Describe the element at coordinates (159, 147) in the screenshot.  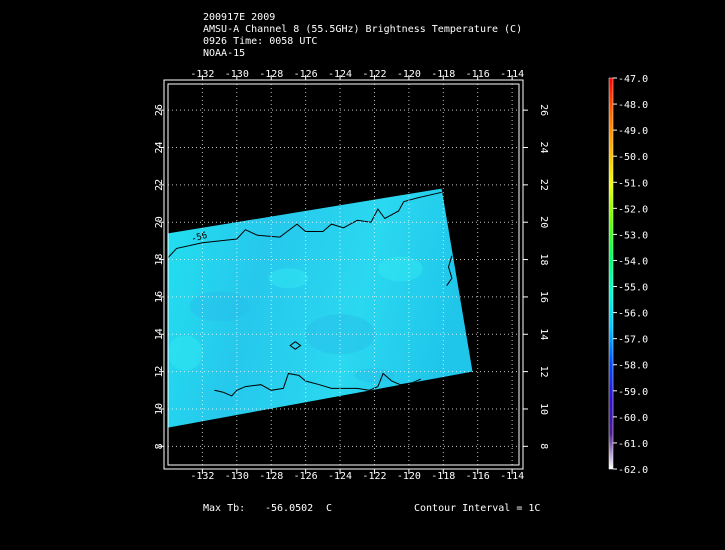
I see `y-tick-label-left: 24` at that location.